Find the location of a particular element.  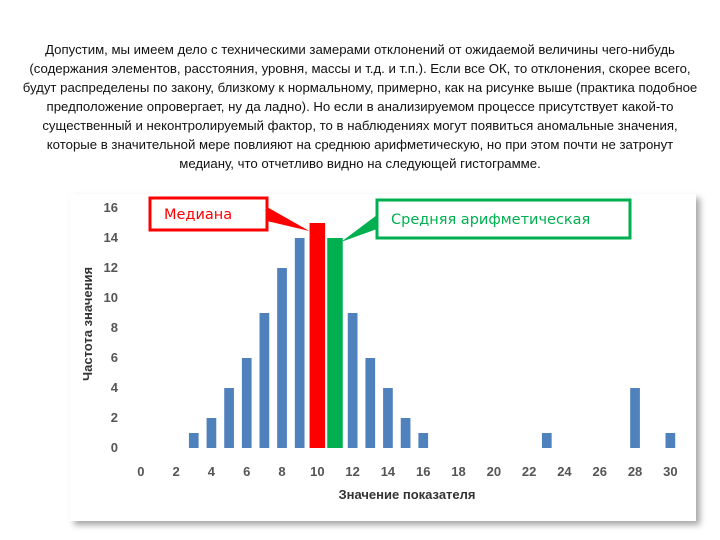

x-tick-label: 10 is located at coordinates (317, 471).